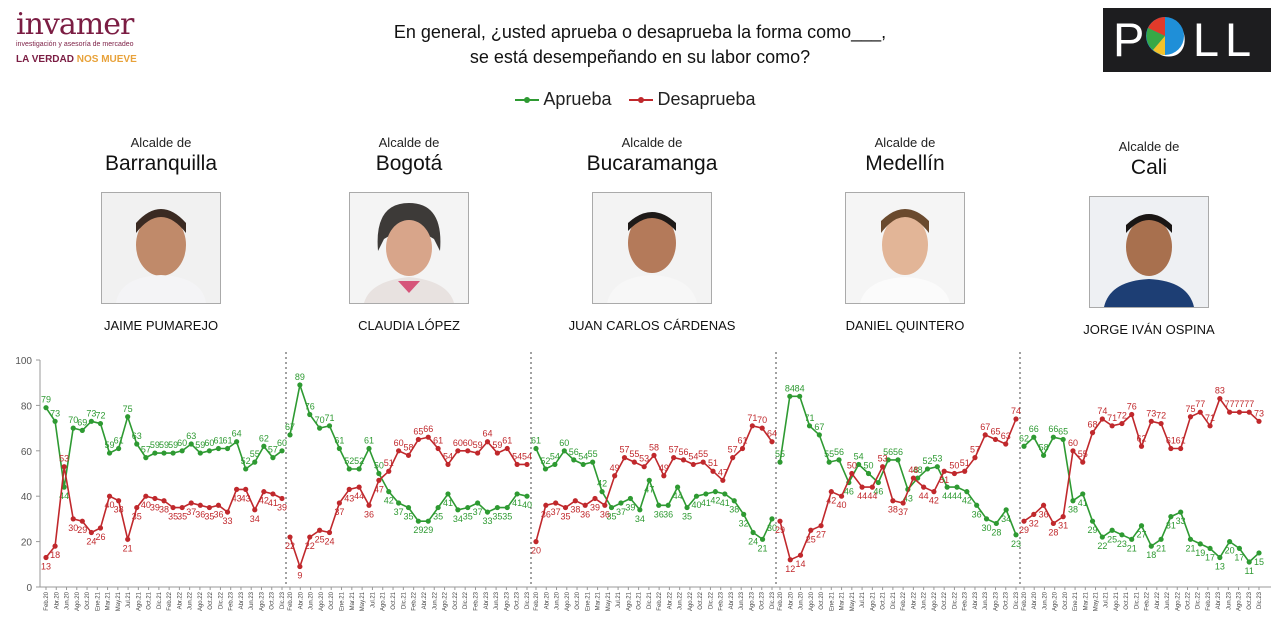 This screenshot has width=1271, height=618. I want to click on disapprove-data-label: 77, so click(1239, 404).